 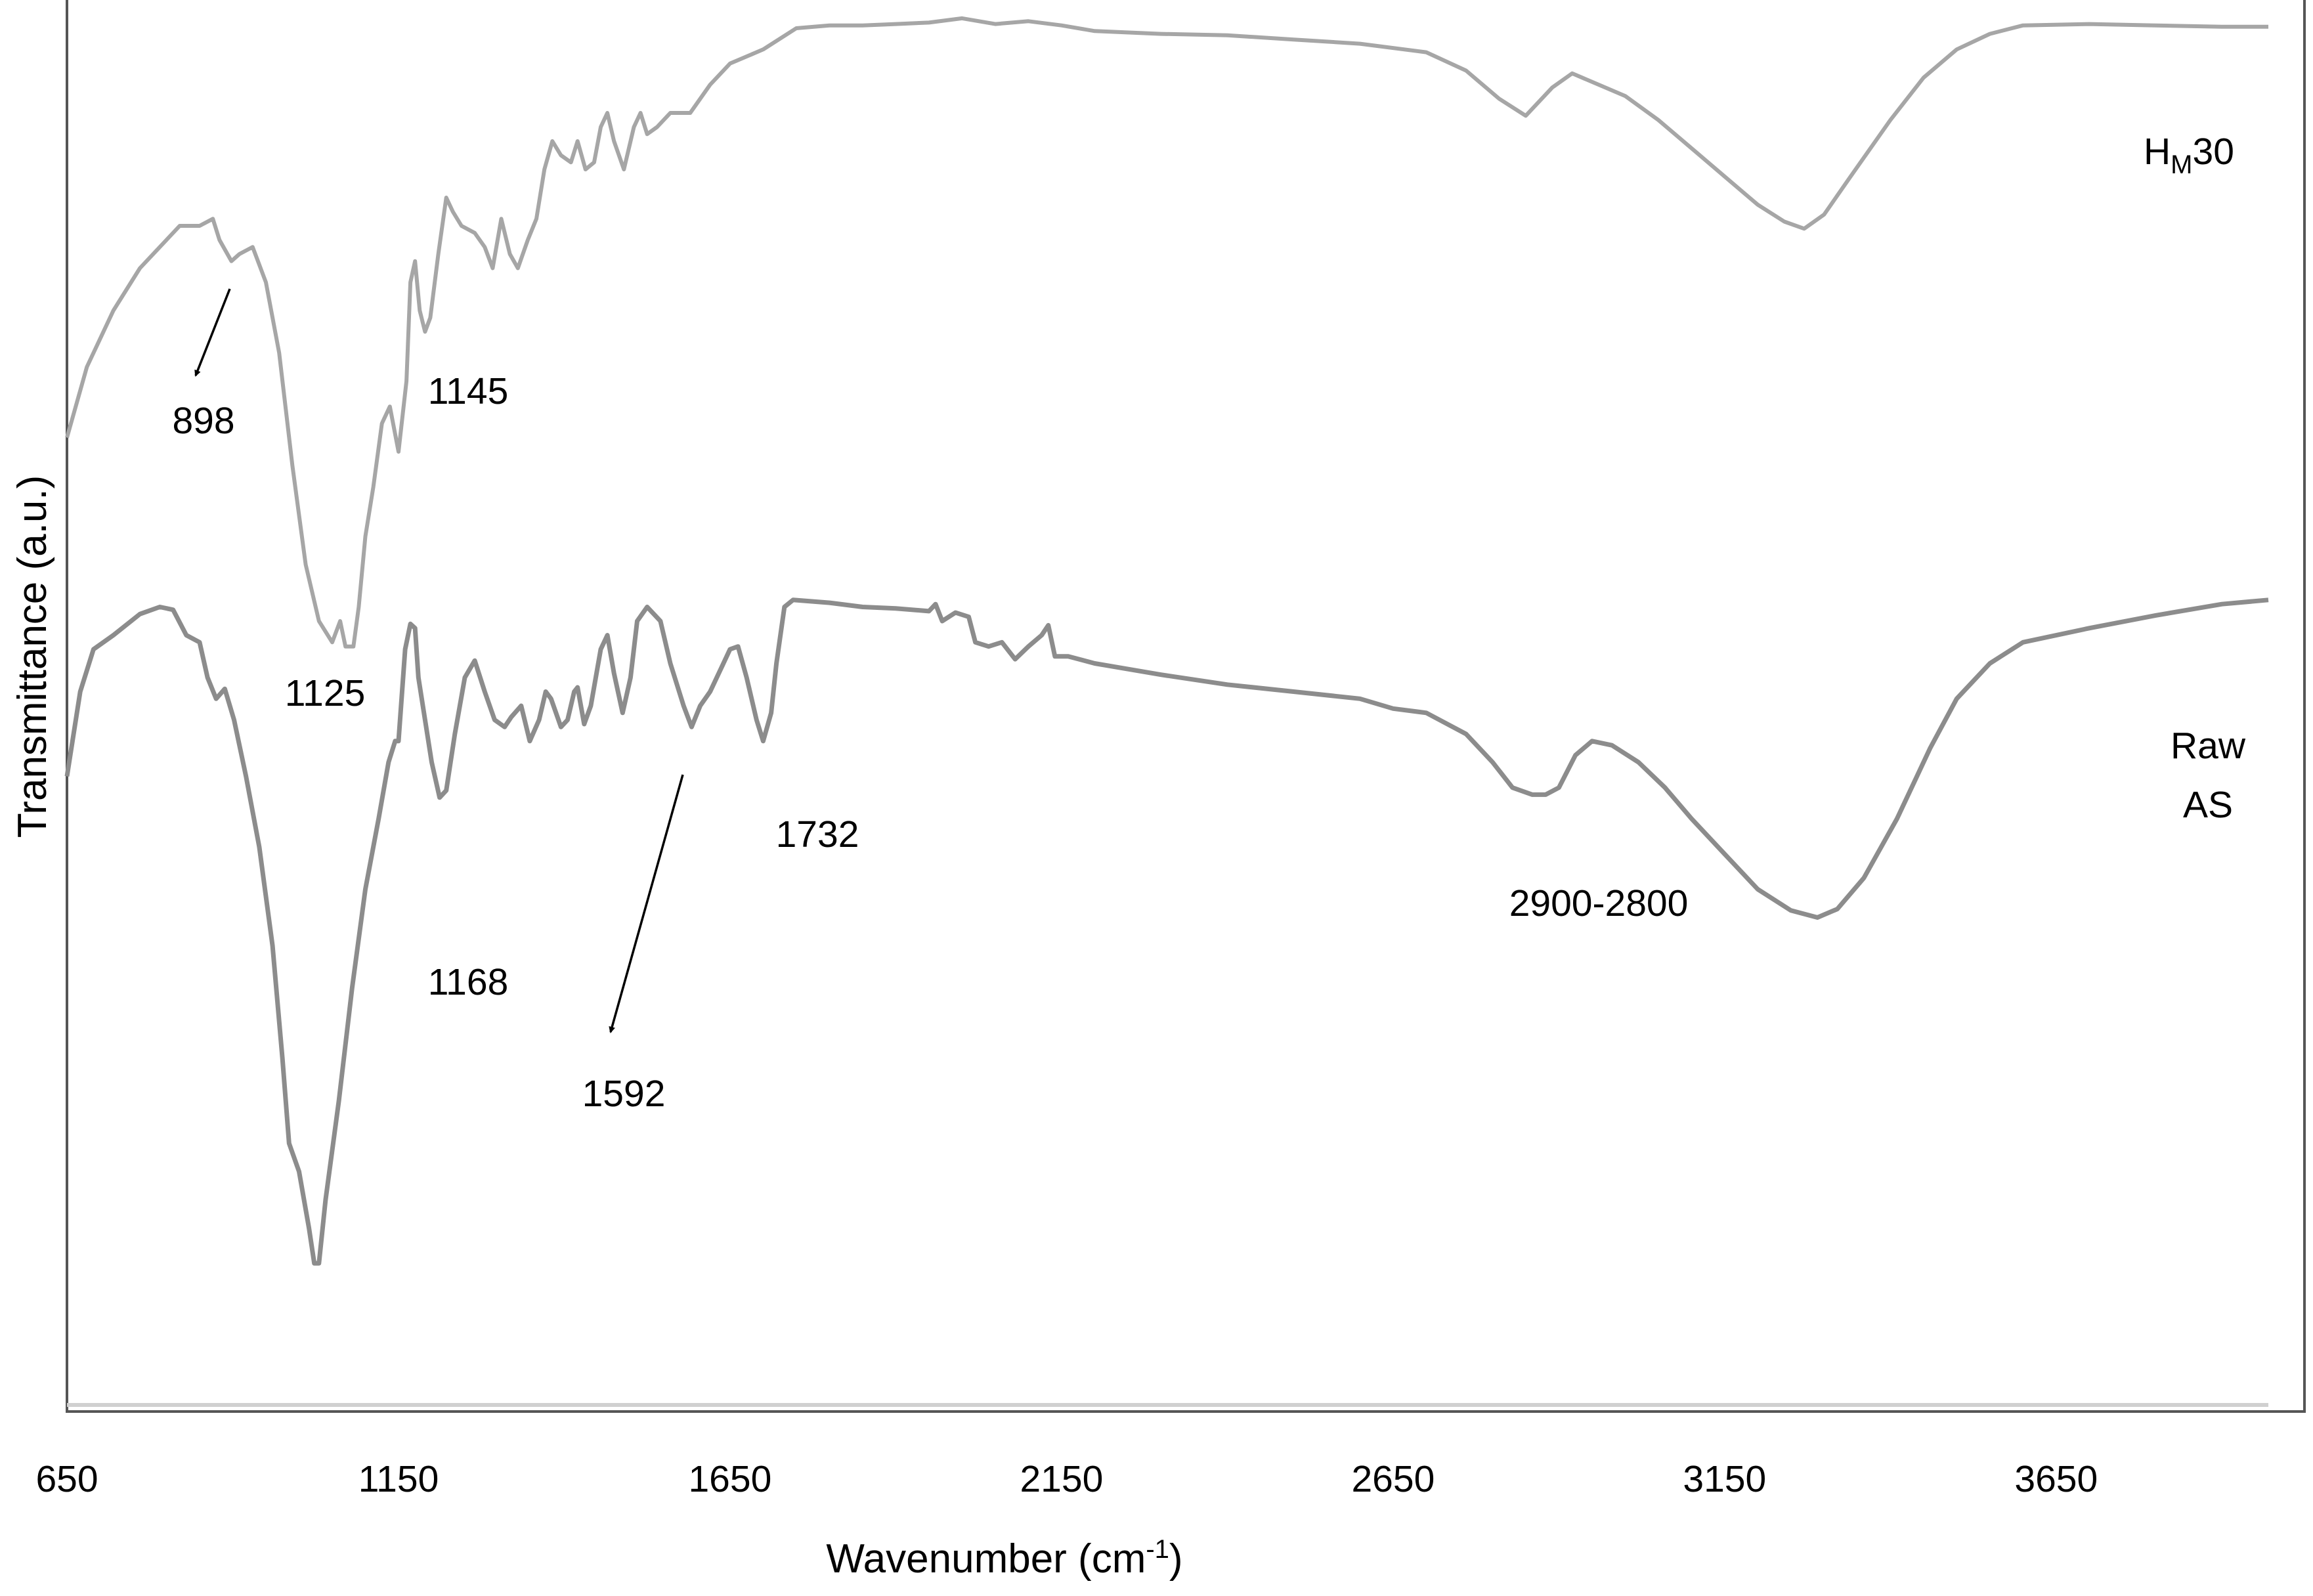 What do you see at coordinates (1061, 1479) in the screenshot?
I see `x-tick-label-2150: 2150` at bounding box center [1061, 1479].